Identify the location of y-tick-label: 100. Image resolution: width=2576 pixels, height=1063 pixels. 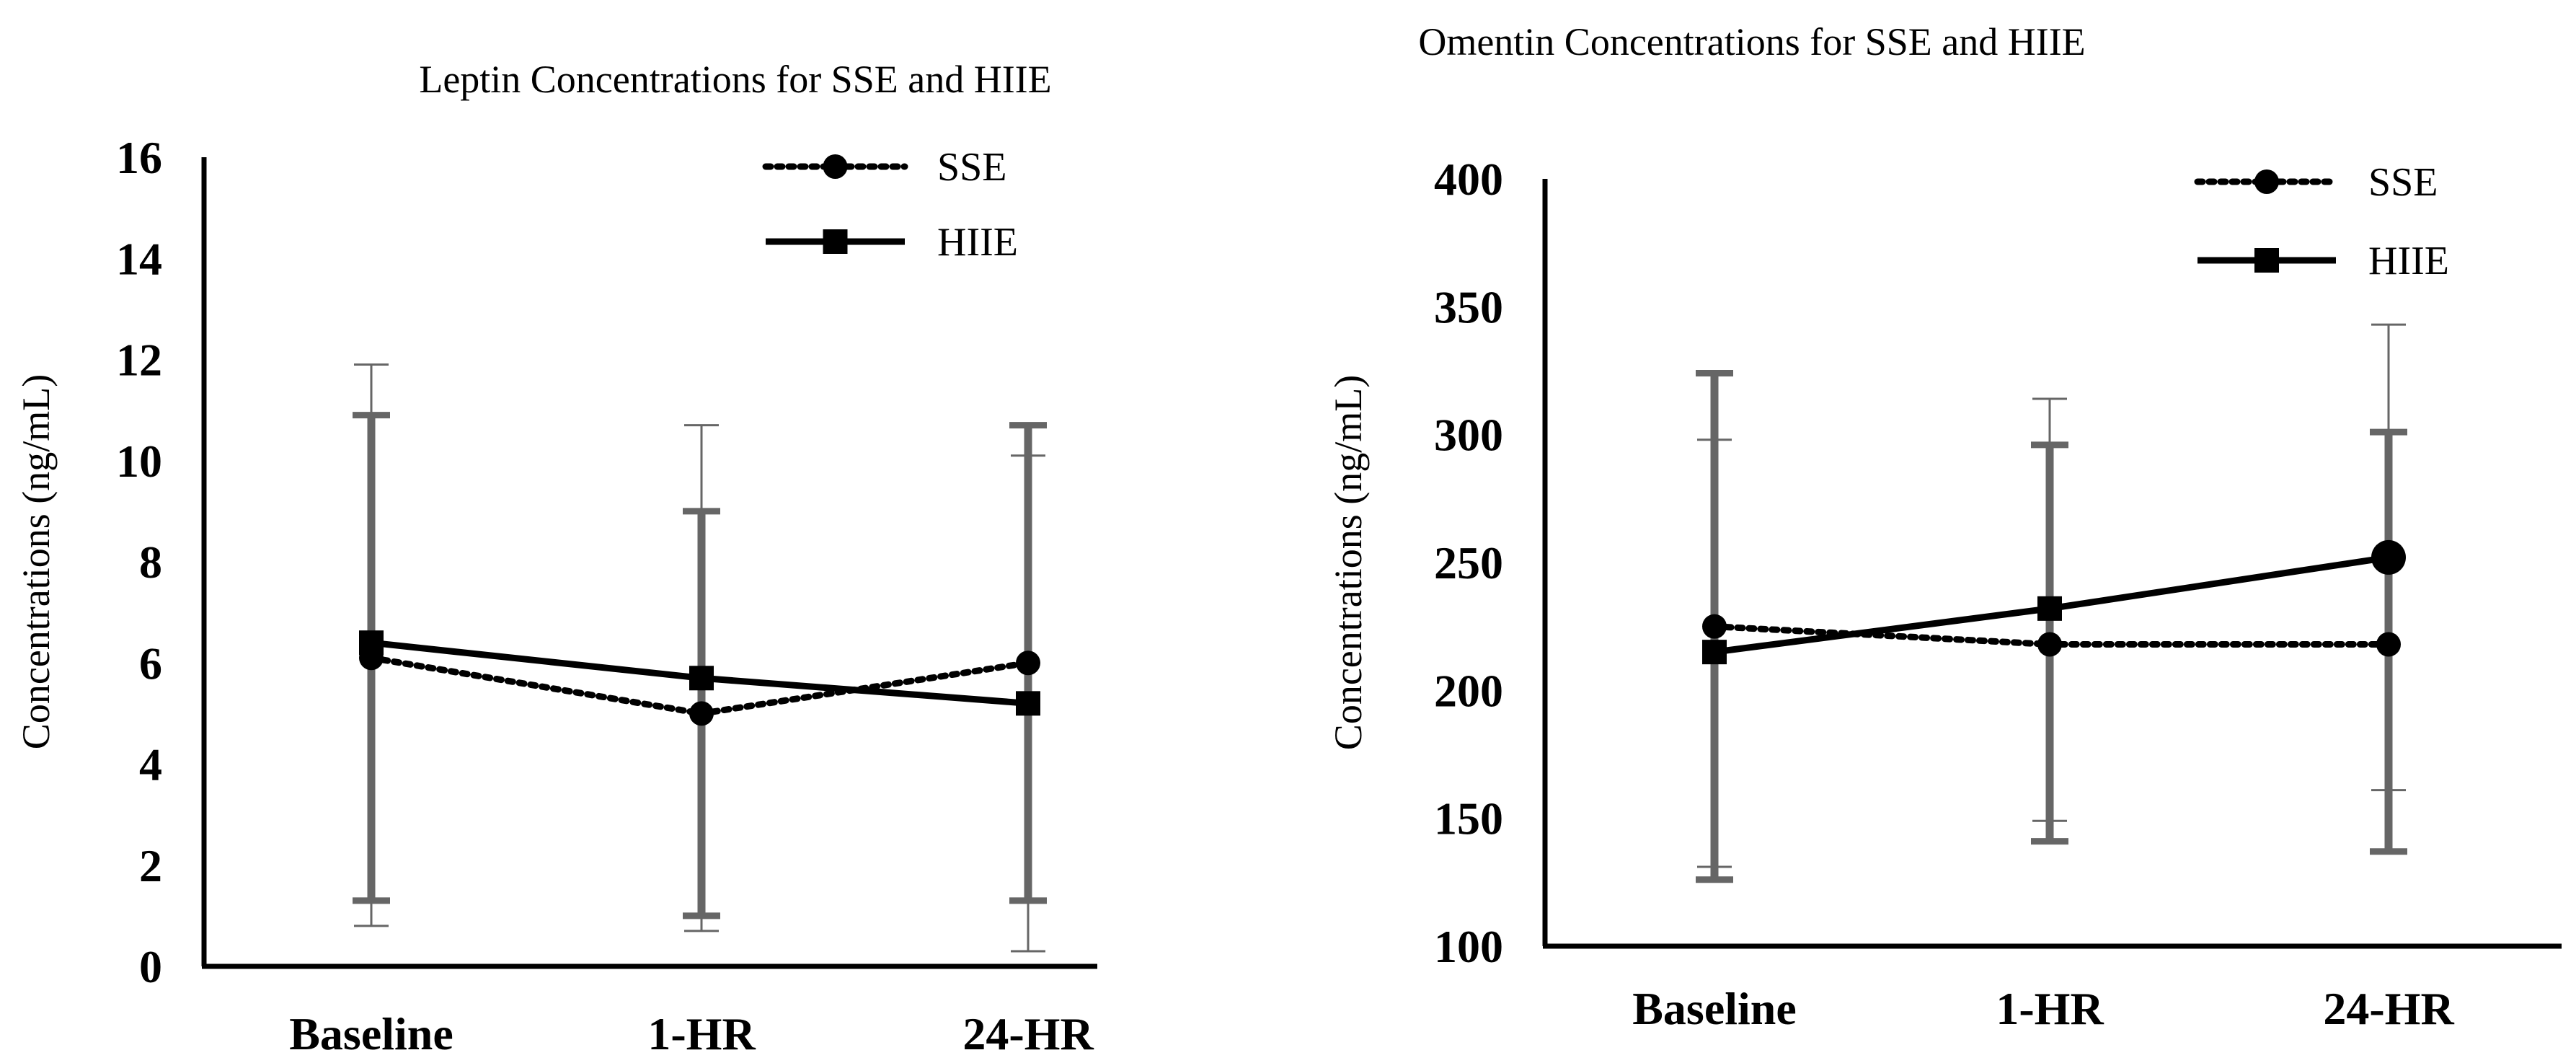
(1468, 946).